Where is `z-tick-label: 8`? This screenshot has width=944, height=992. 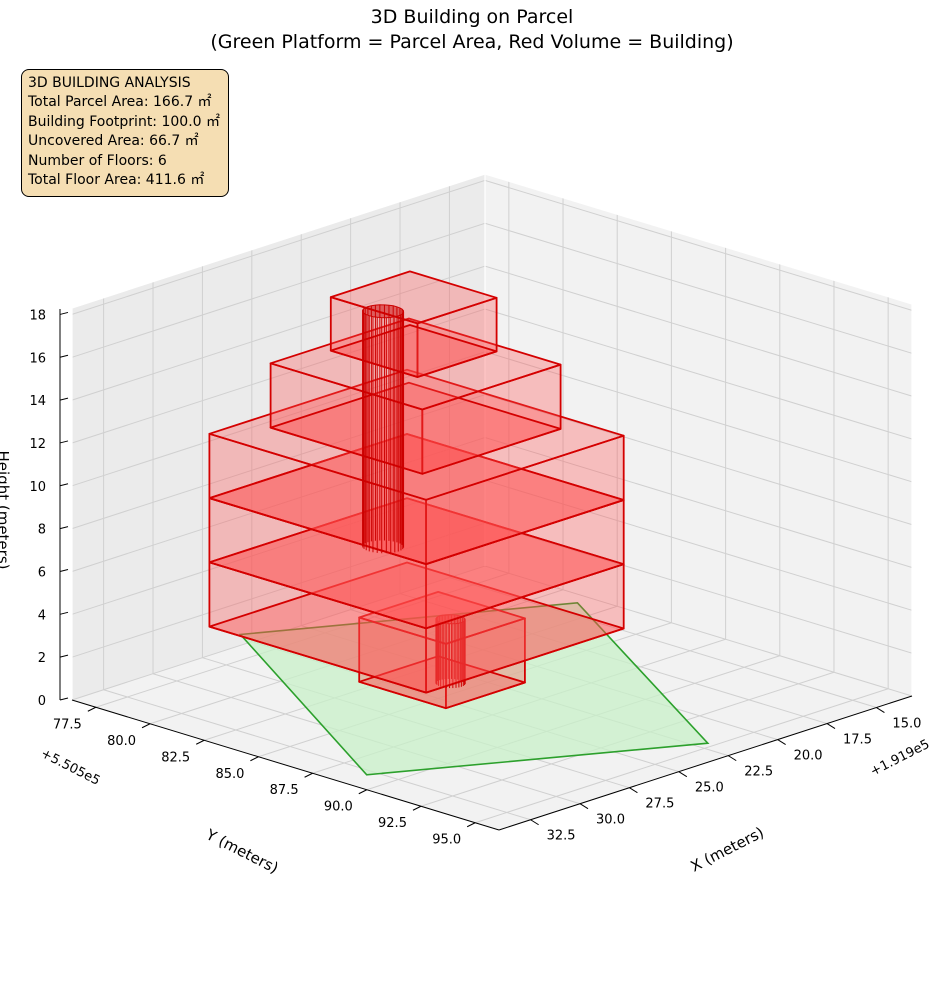 z-tick-label: 8 is located at coordinates (42, 530).